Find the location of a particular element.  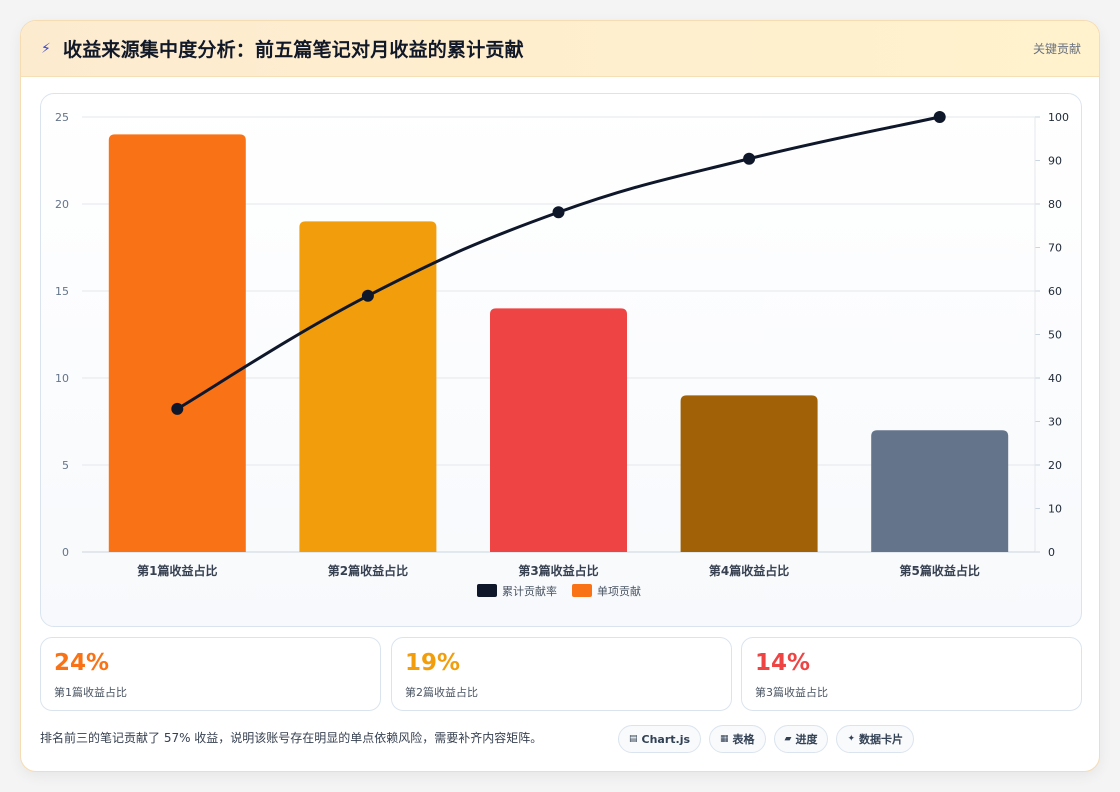

pill-data-card: ✦ 数据卡片 is located at coordinates (875, 739).